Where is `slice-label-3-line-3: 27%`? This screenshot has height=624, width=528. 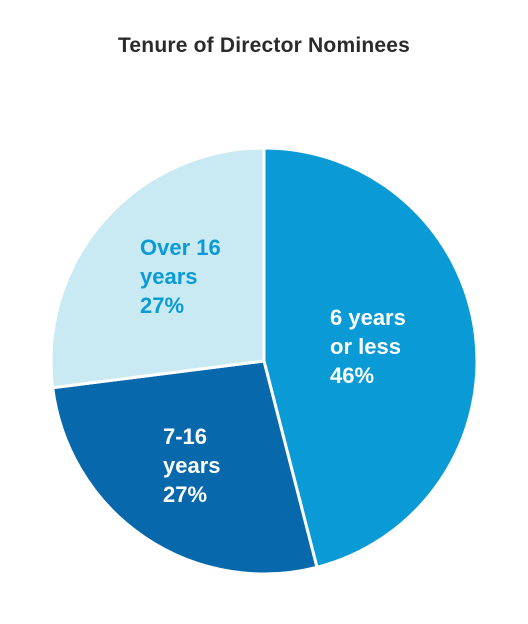 slice-label-3-line-3: 27% is located at coordinates (162, 305).